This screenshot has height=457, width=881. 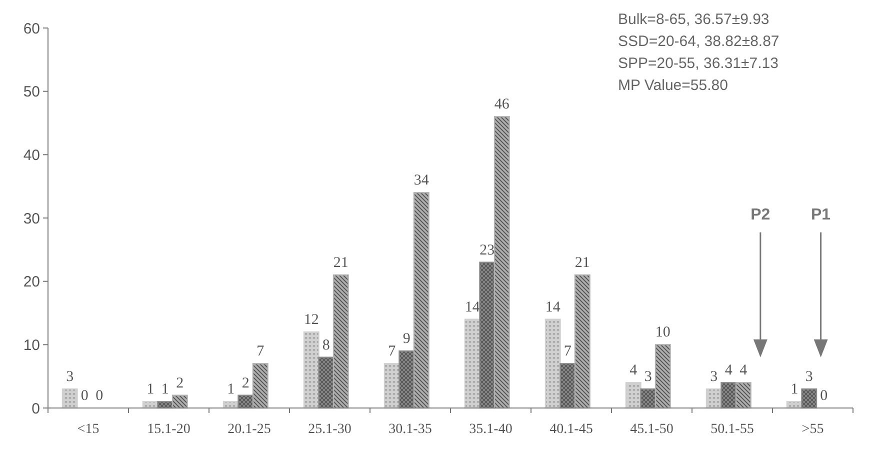 What do you see at coordinates (406, 339) in the screenshot?
I see `data-label: 9` at bounding box center [406, 339].